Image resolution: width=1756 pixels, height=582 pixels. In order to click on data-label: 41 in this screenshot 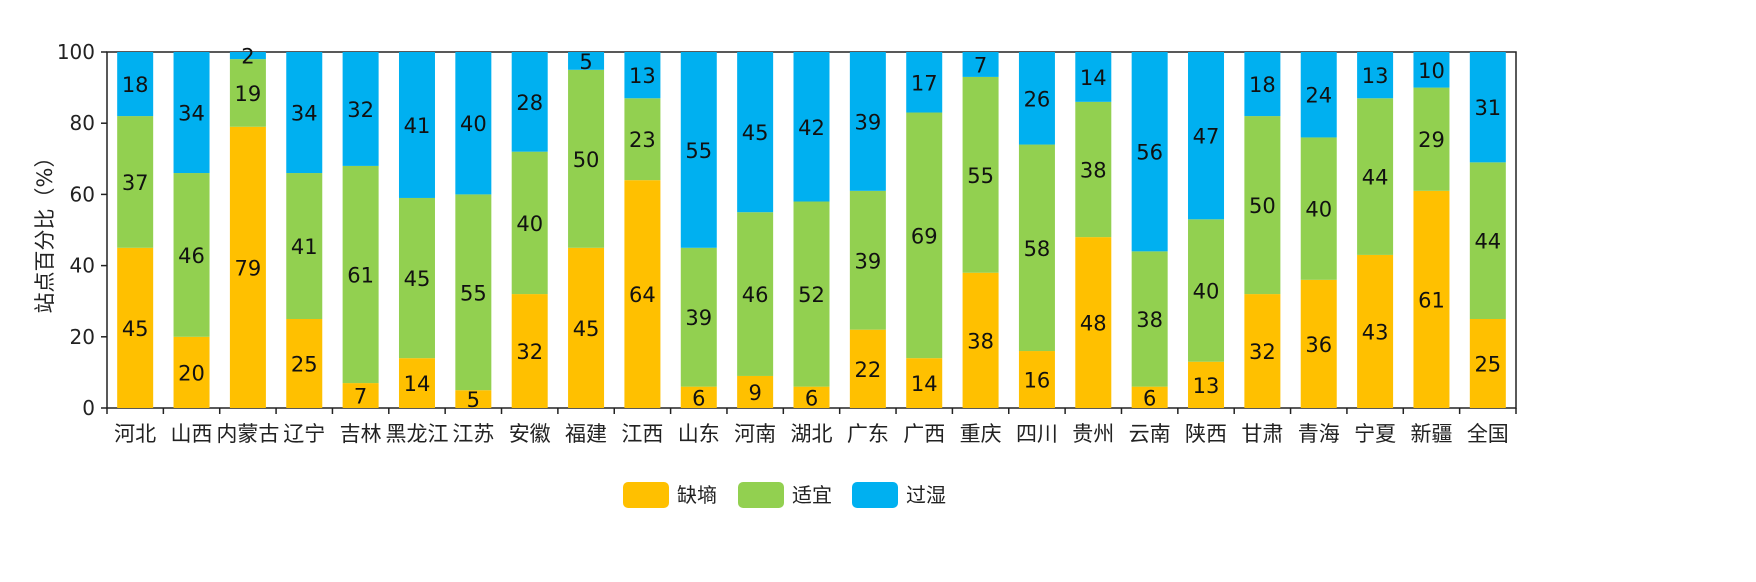, I will do `click(417, 126)`.